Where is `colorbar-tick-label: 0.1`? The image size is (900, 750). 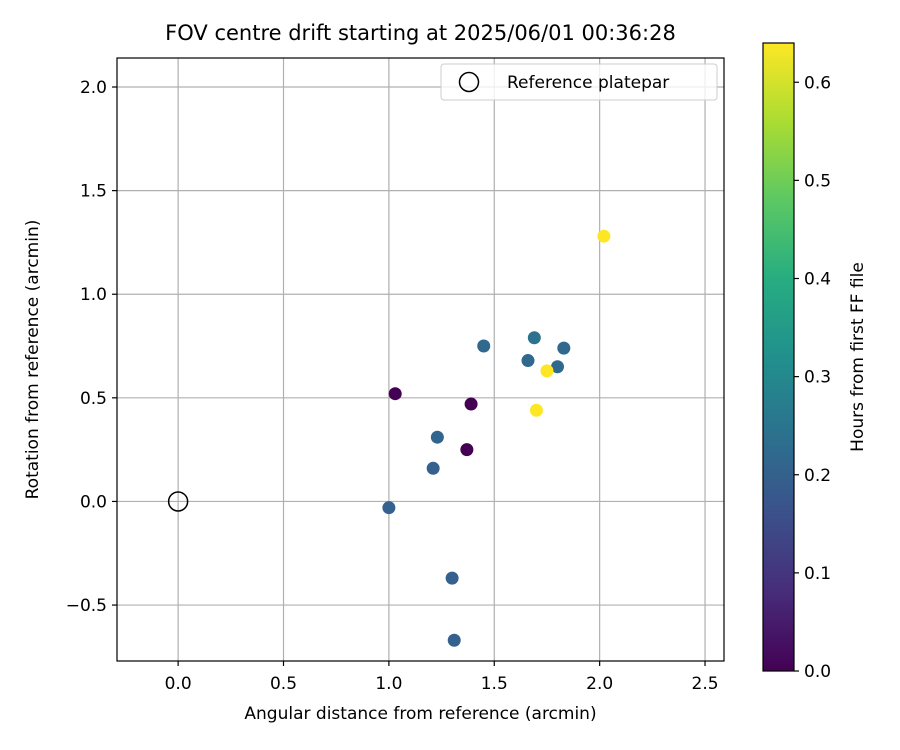 colorbar-tick-label: 0.1 is located at coordinates (817, 574).